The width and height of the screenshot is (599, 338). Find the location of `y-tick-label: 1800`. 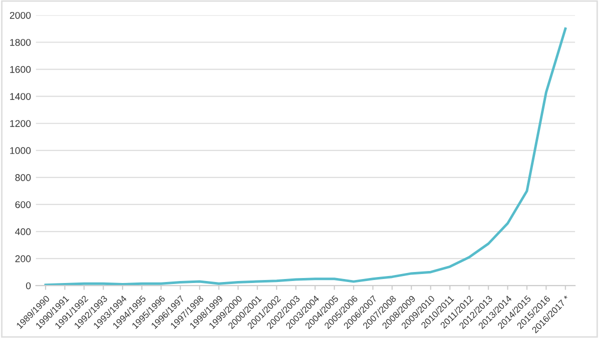

y-tick-label: 1800 is located at coordinates (20, 42).